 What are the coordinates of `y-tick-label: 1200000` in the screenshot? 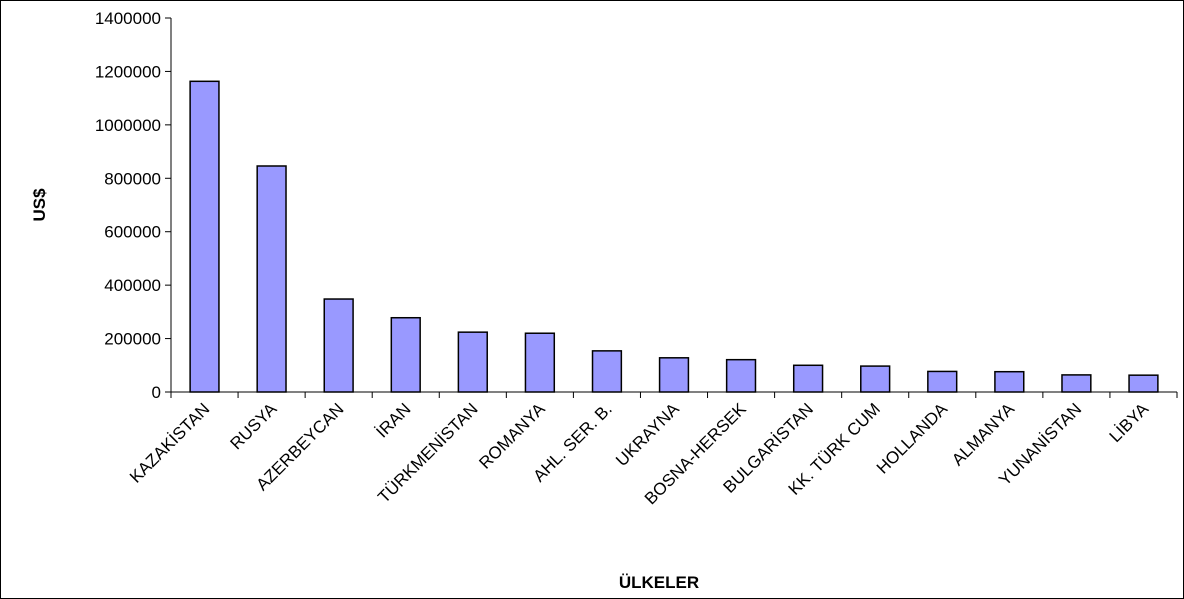 It's located at (128, 71).